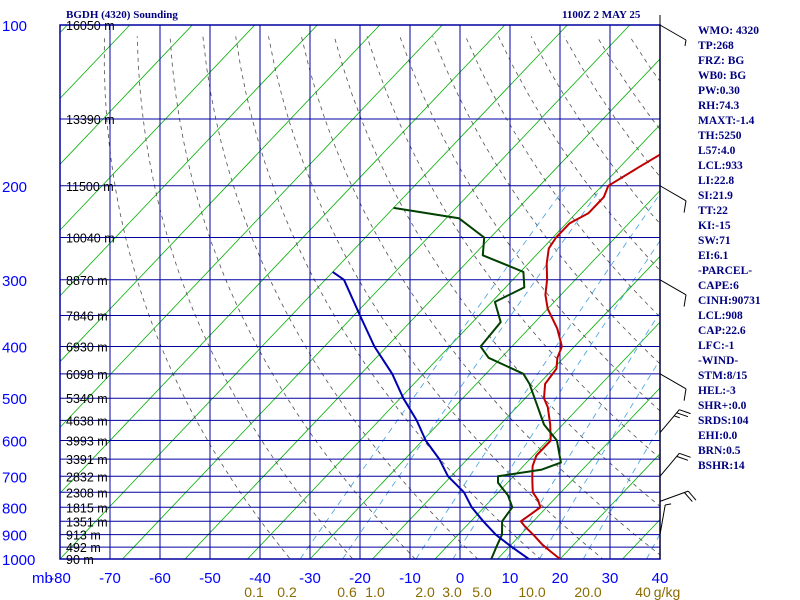  What do you see at coordinates (482, 592) in the screenshot?
I see `mixing-ratio-label: 5.0` at bounding box center [482, 592].